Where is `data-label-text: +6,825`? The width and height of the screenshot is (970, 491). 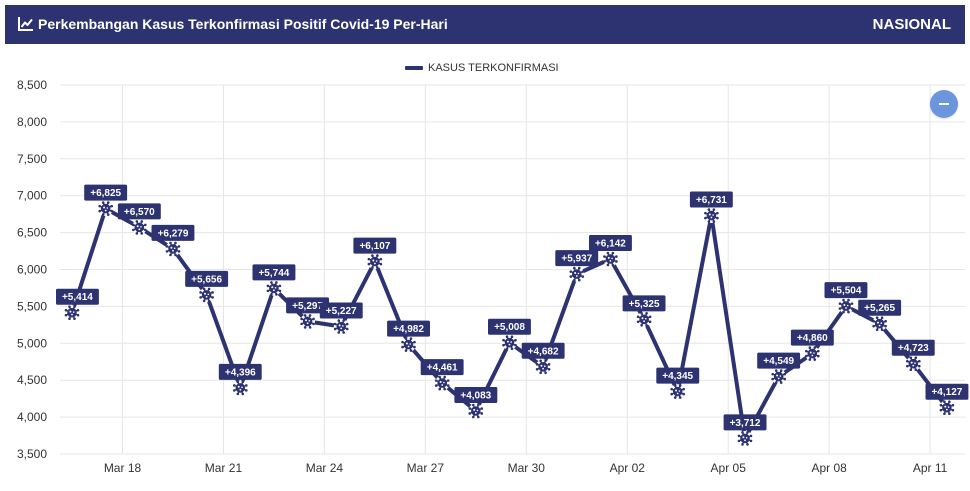
data-label-text: +6,825 is located at coordinates (105, 193).